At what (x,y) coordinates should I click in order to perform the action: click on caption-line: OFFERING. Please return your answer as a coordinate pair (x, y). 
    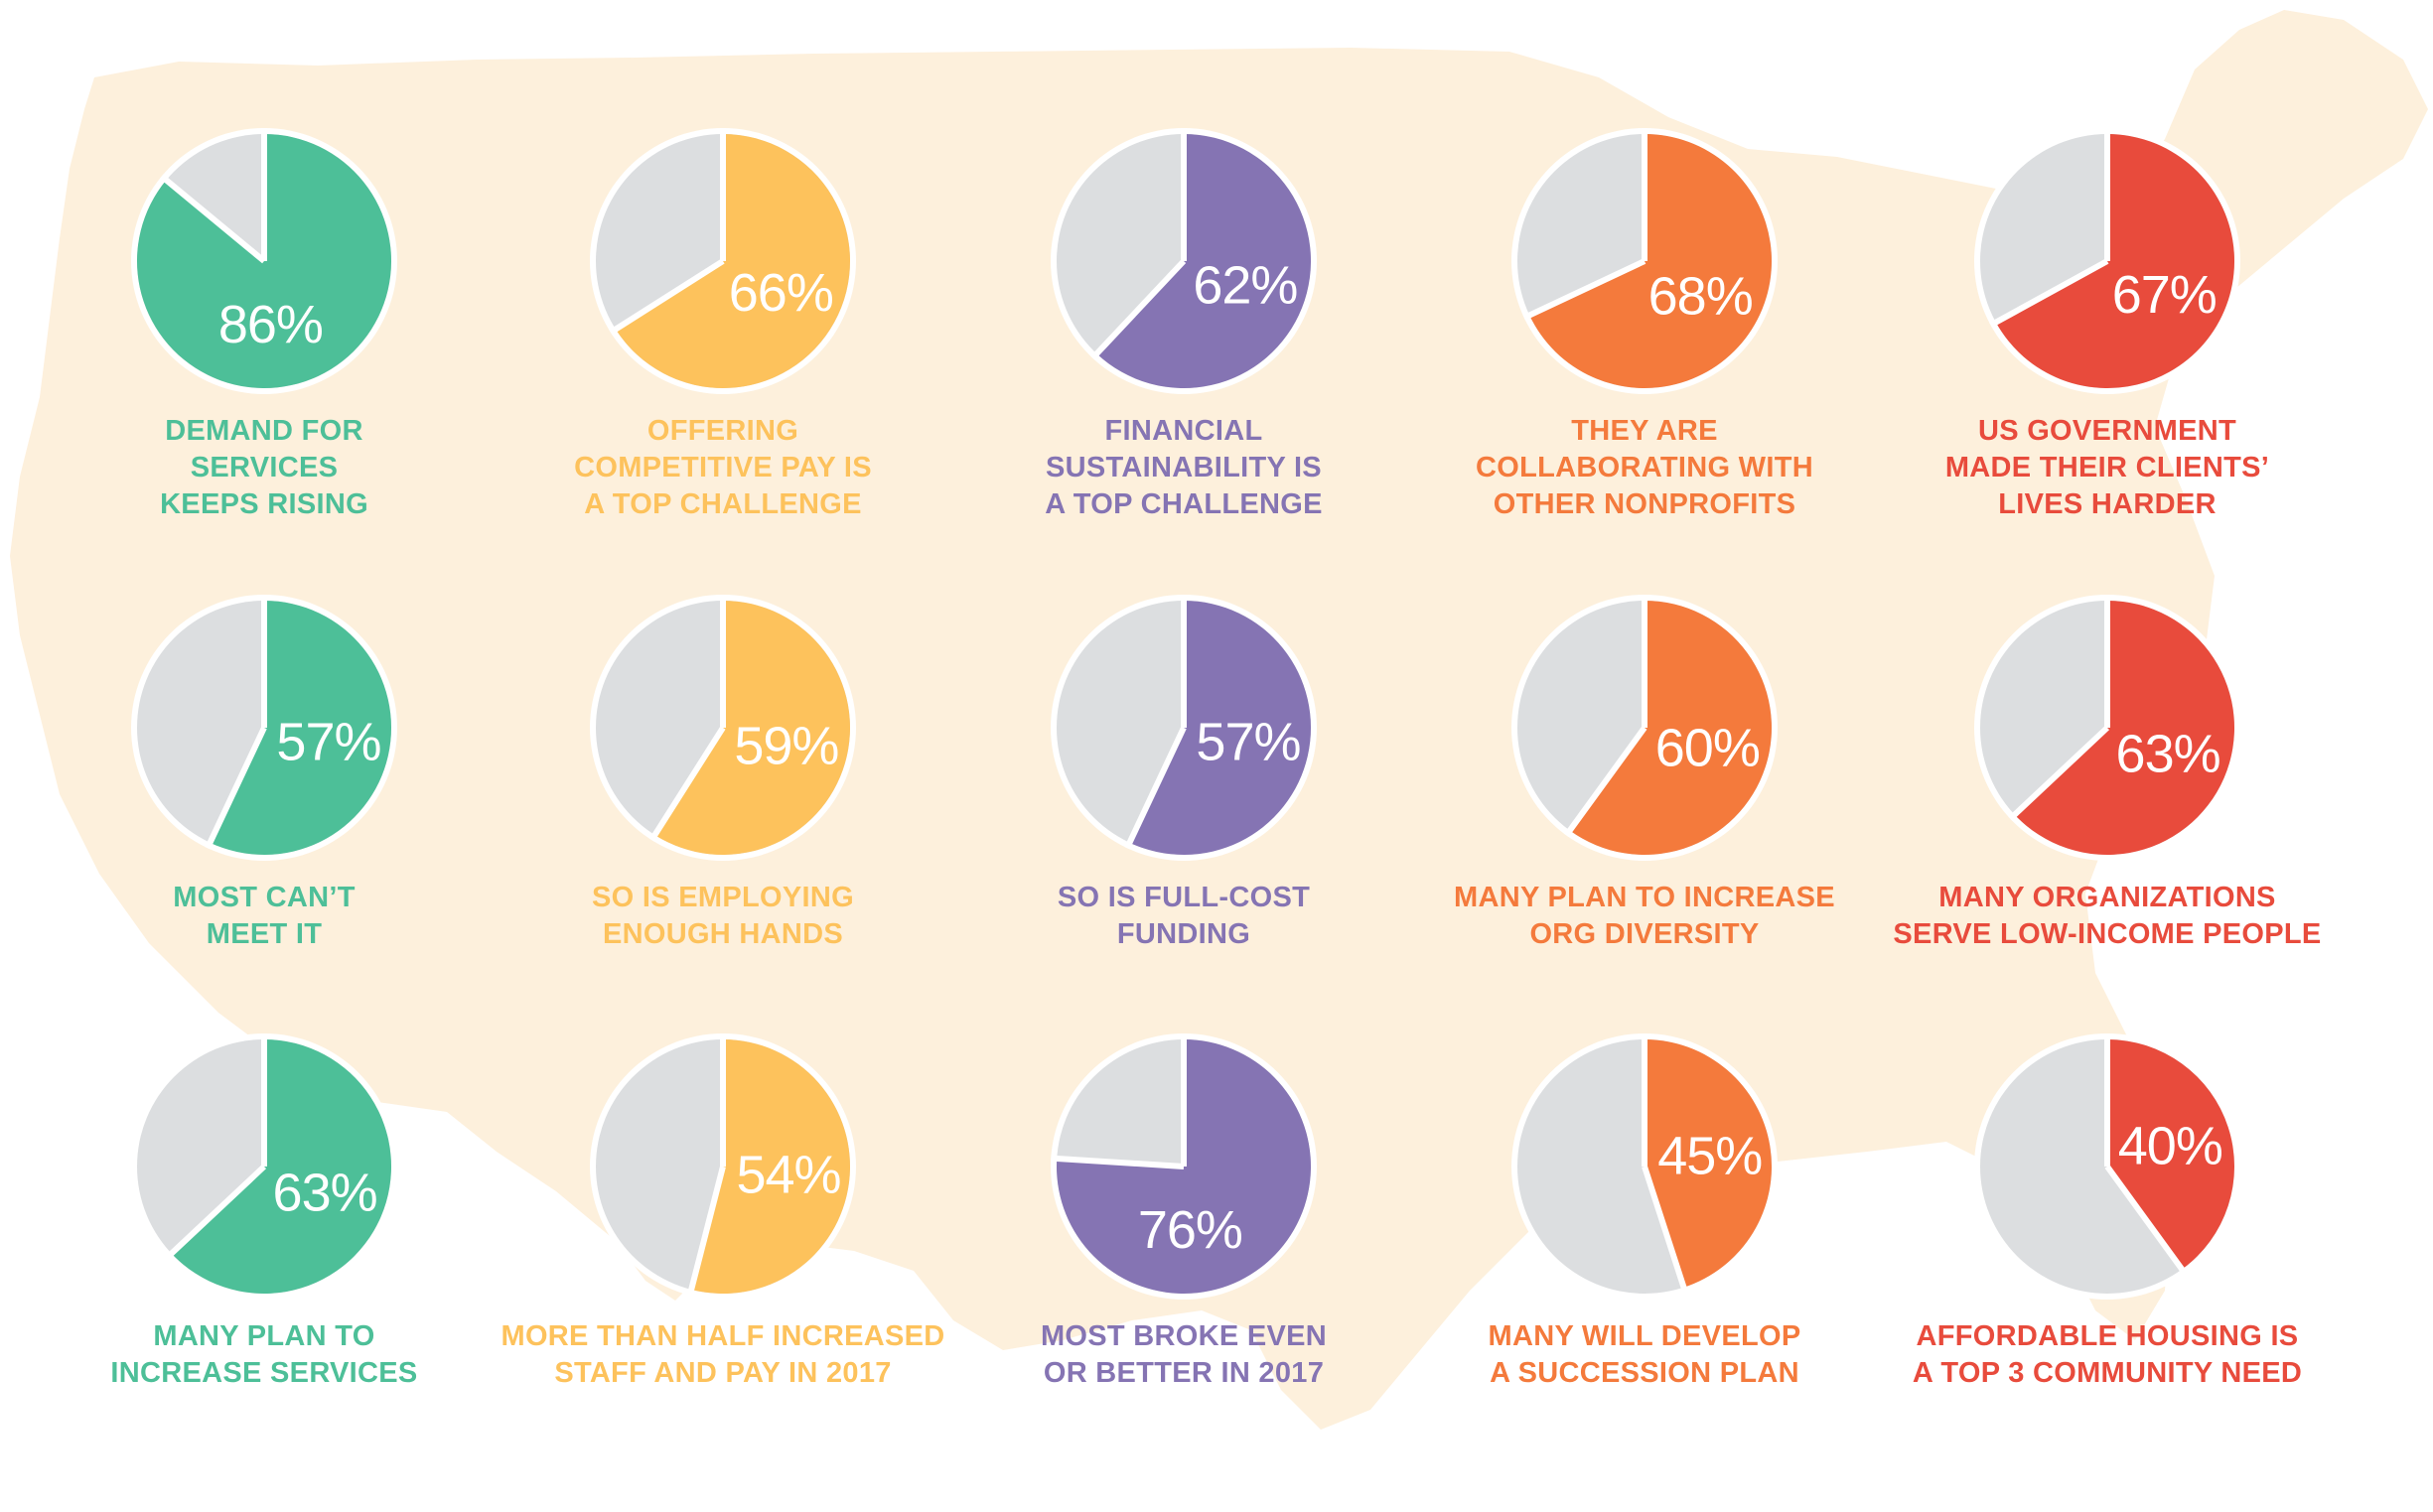
    Looking at the image, I should click on (722, 431).